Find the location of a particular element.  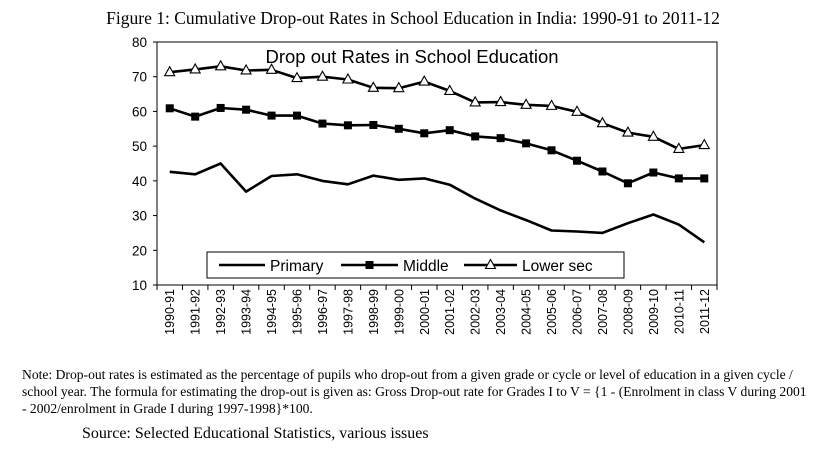

x-tick-label: 2003-04 is located at coordinates (501, 312).